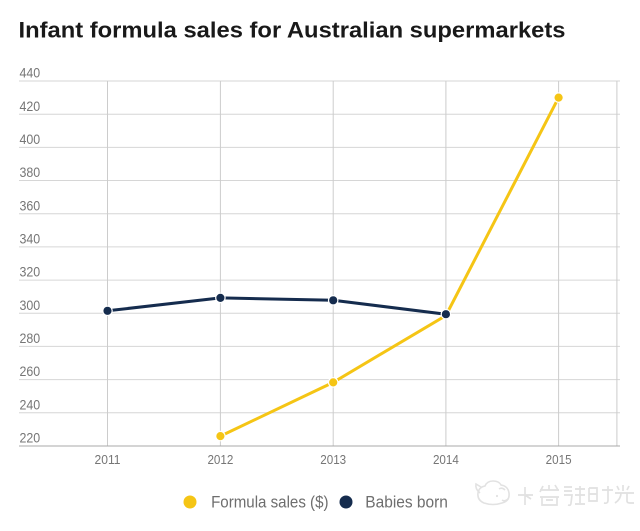 The height and width of the screenshot is (531, 640). Describe the element at coordinates (406, 503) in the screenshot. I see `svg-text: Babies born` at that location.